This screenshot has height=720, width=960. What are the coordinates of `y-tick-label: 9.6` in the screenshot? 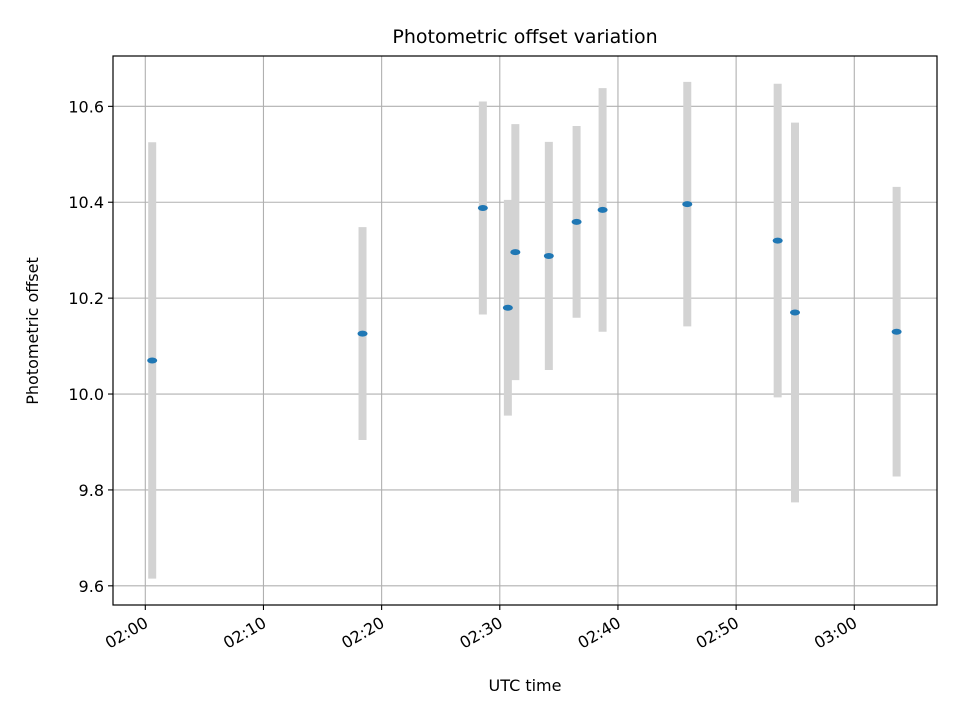 It's located at (91, 586).